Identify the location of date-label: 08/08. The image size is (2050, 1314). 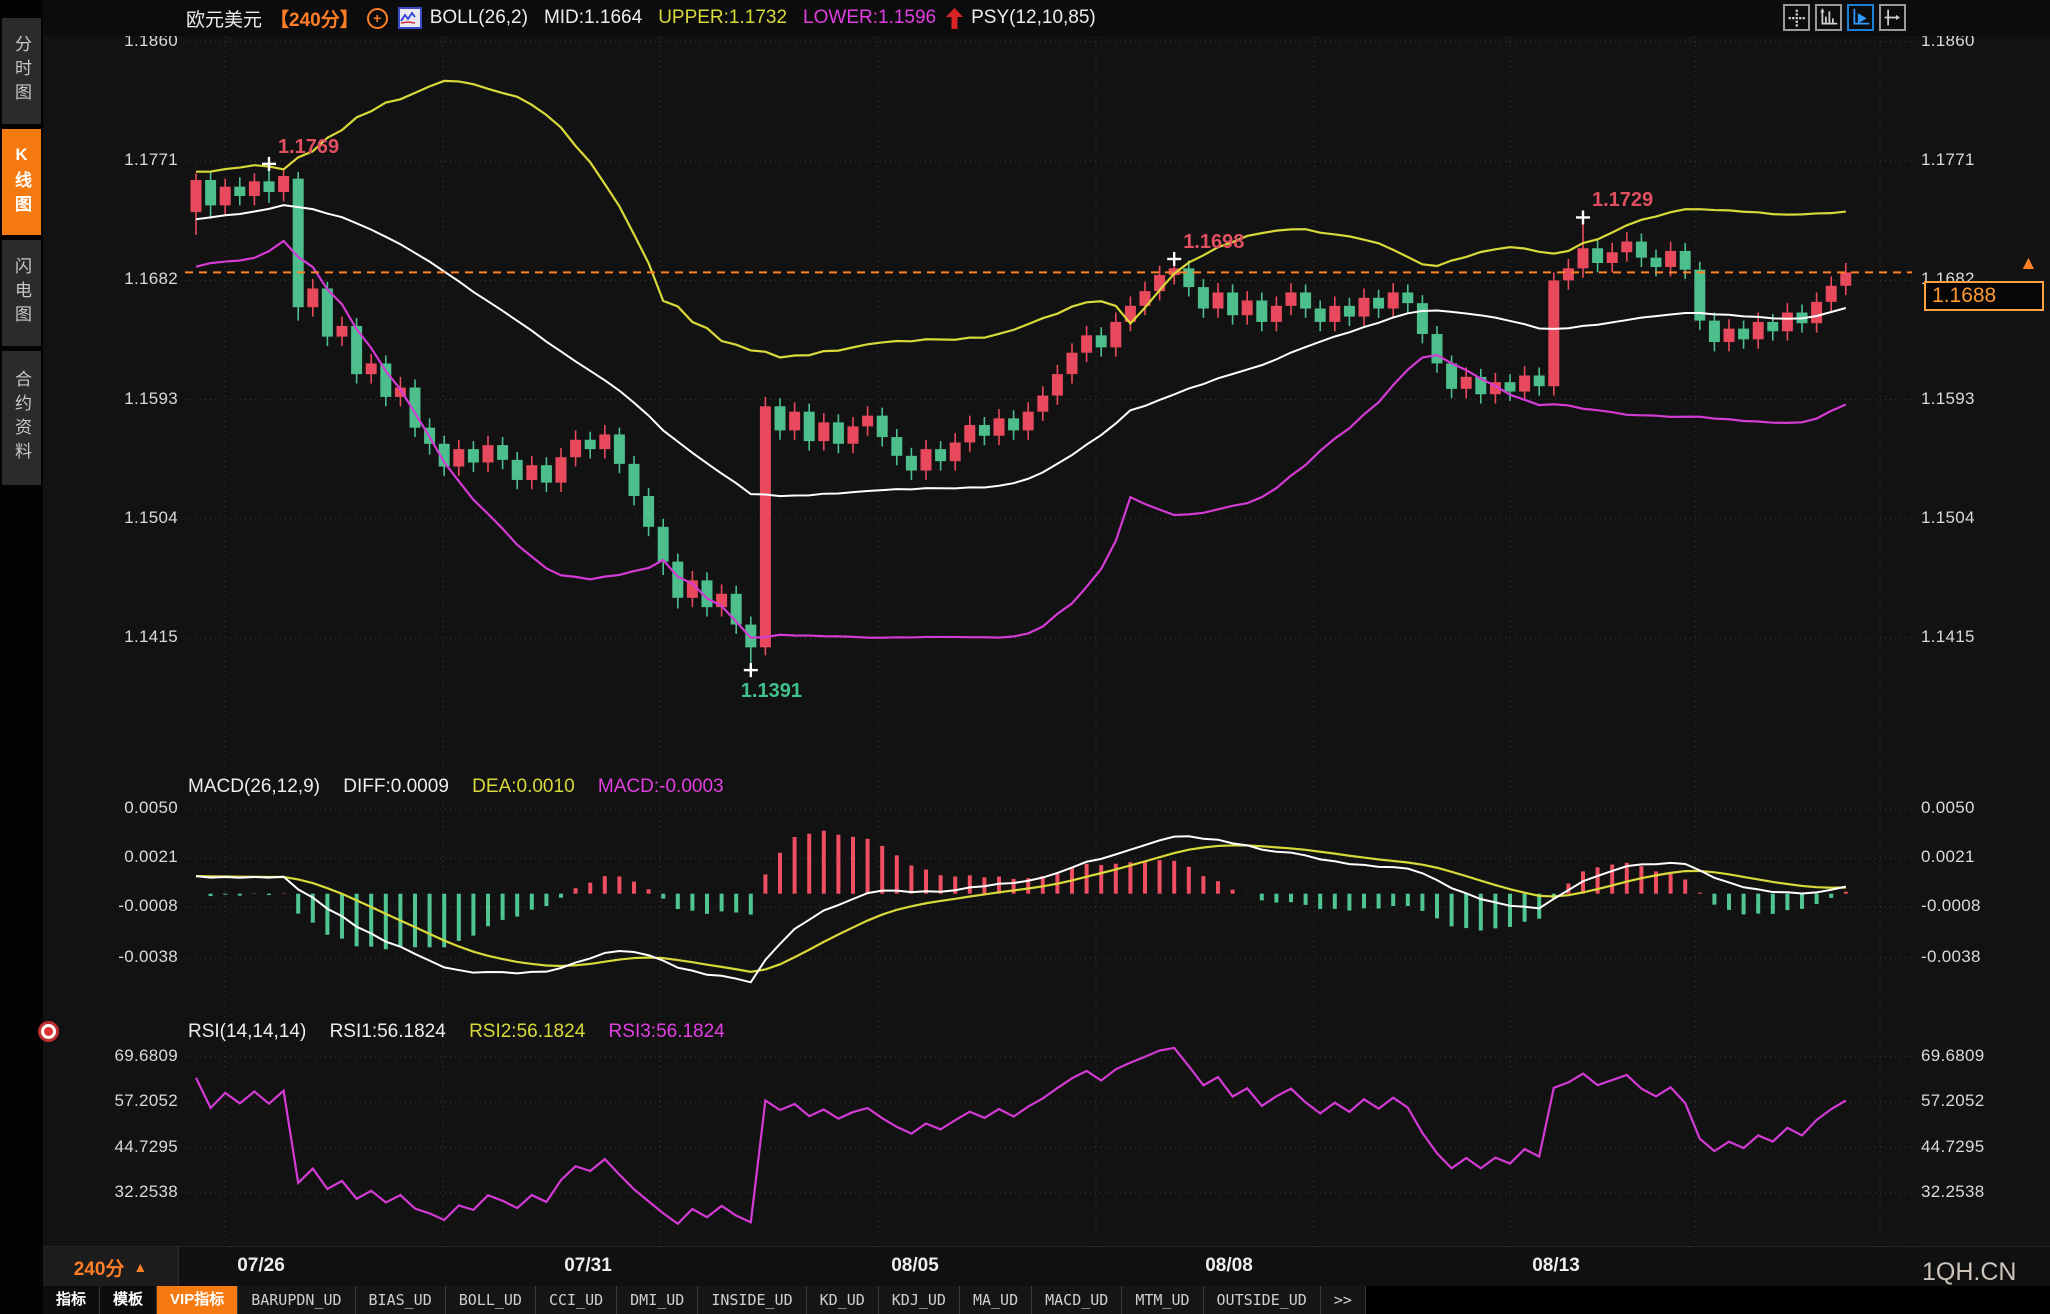
(1229, 1265).